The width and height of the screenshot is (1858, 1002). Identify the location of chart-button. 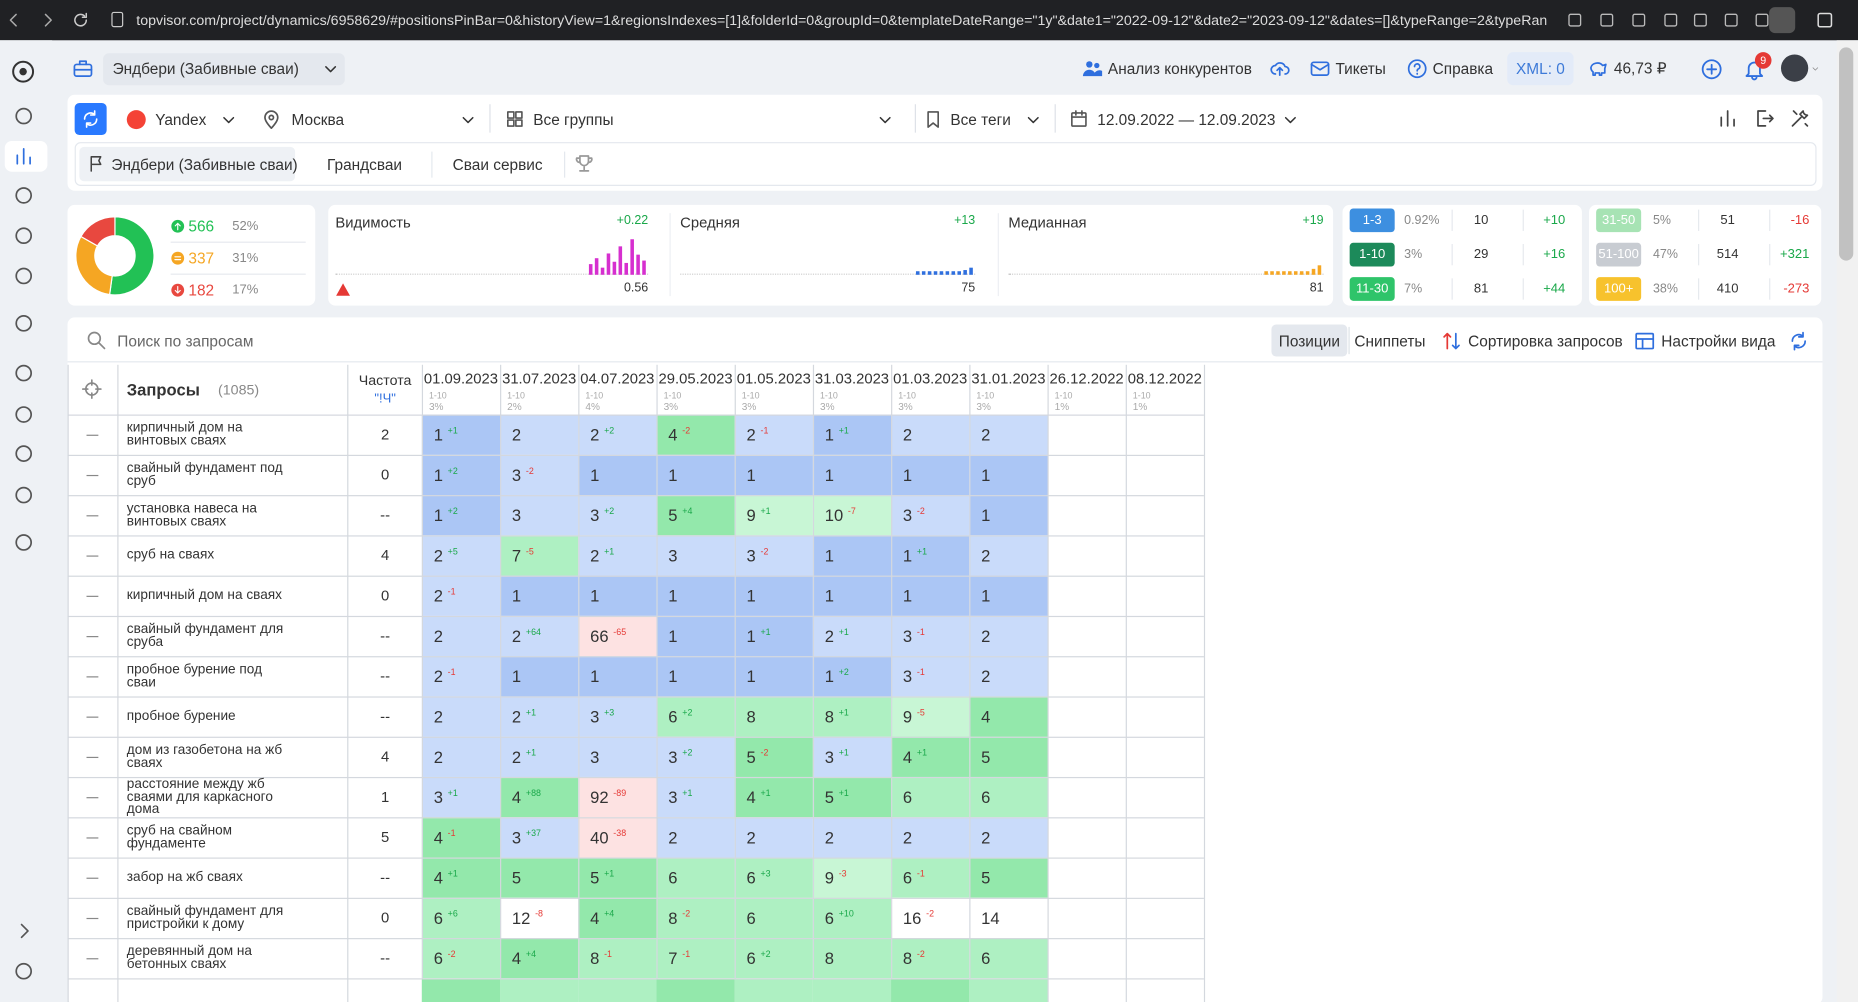
(1727, 118).